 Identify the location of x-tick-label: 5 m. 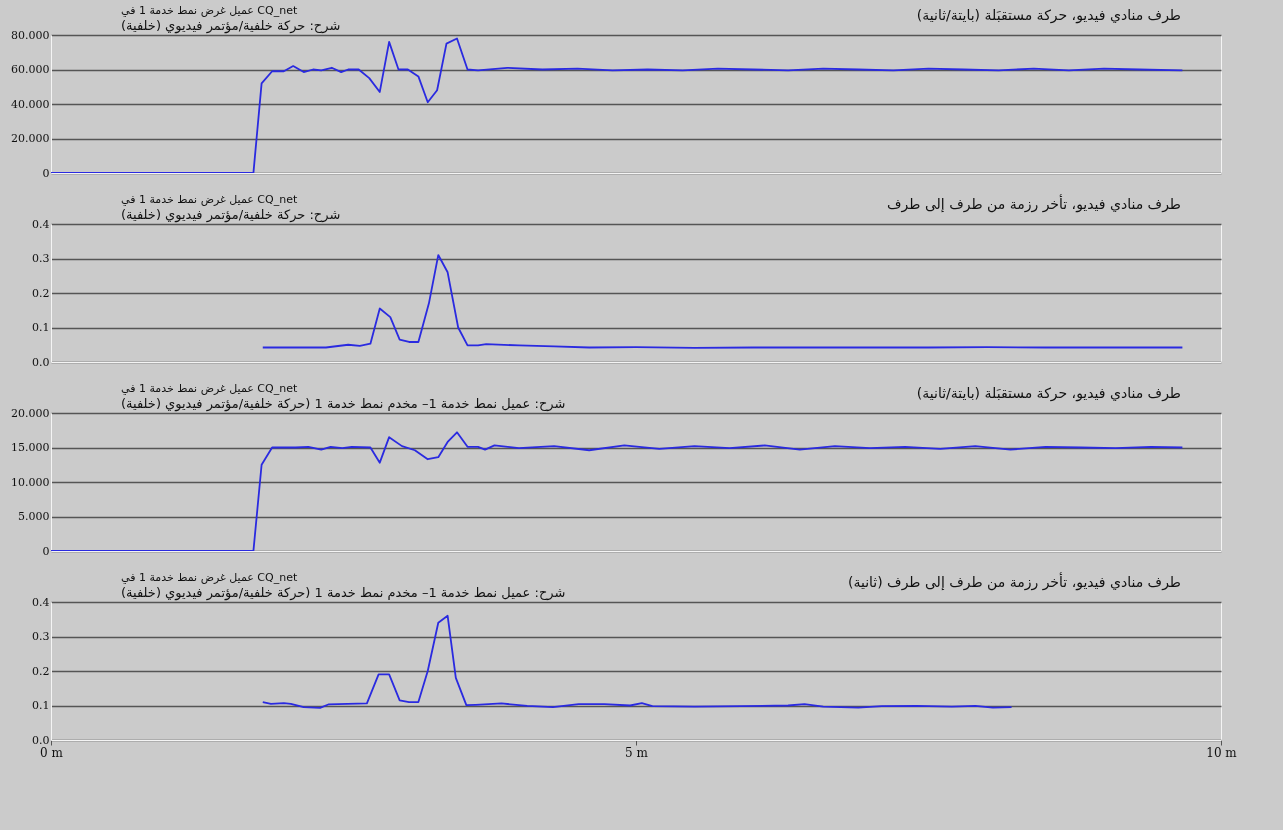
(637, 752).